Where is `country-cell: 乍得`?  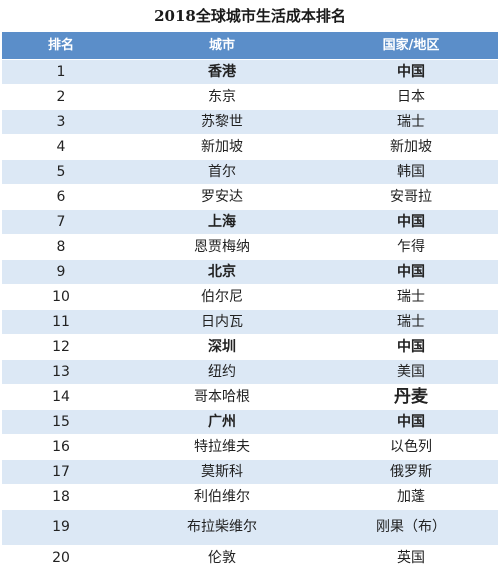 country-cell: 乍得 is located at coordinates (411, 247).